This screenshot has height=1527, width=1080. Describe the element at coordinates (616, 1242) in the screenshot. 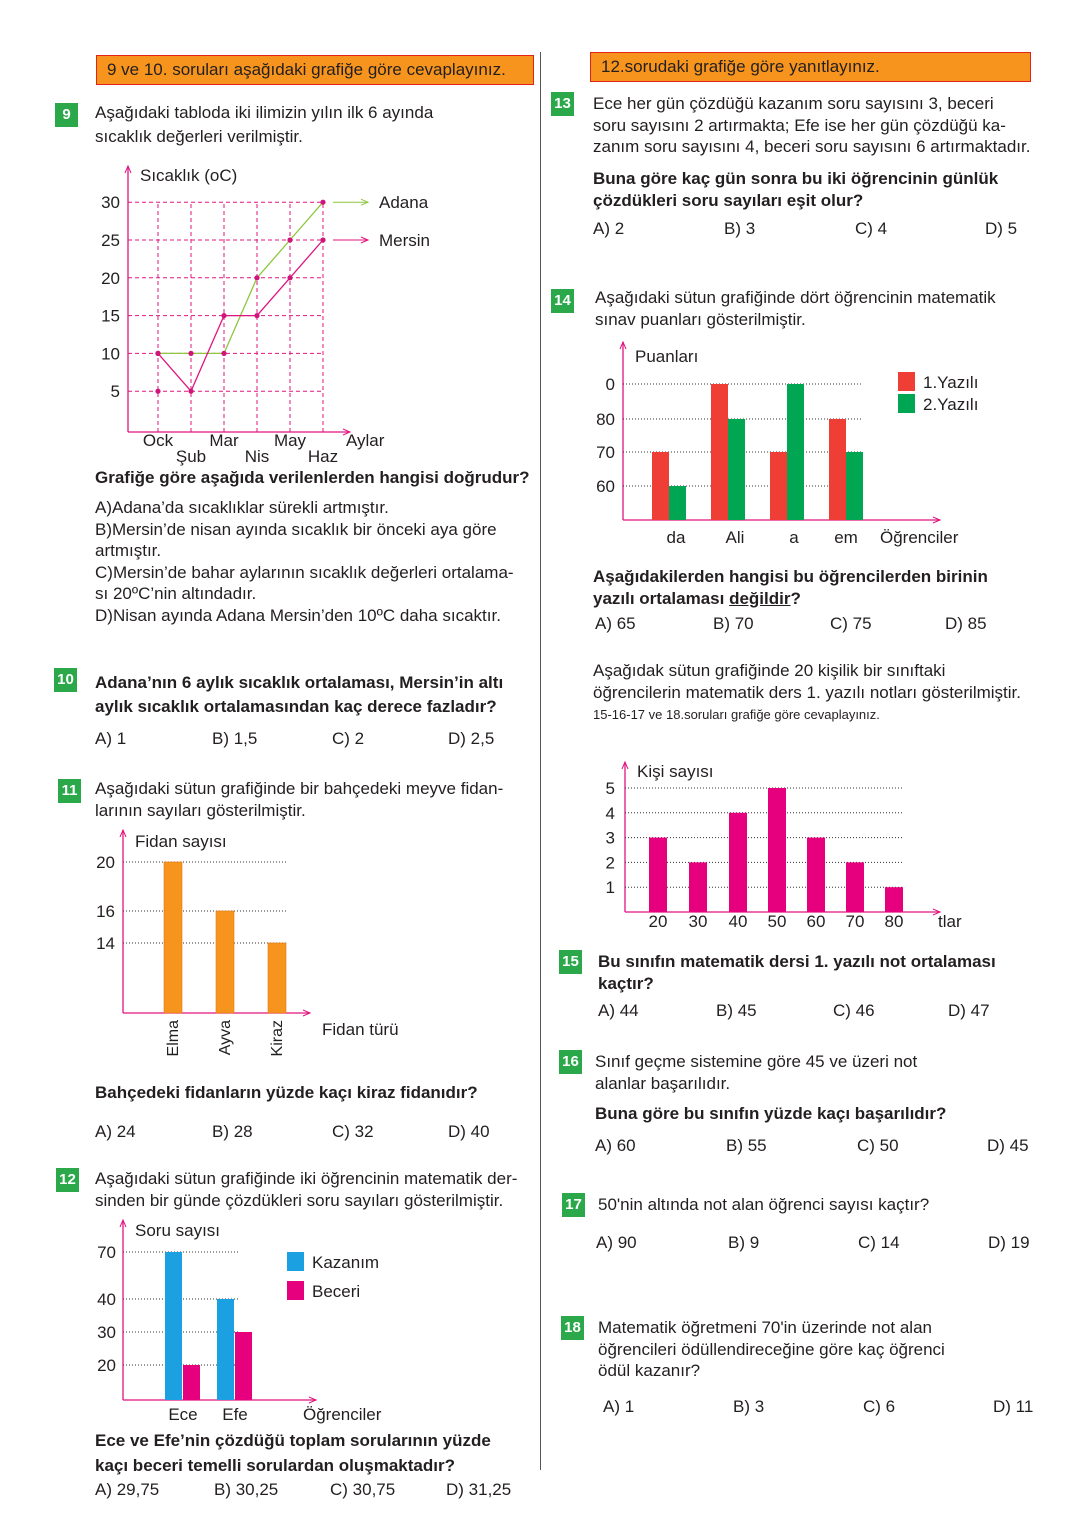

I see `answer-option: A) 90` at that location.